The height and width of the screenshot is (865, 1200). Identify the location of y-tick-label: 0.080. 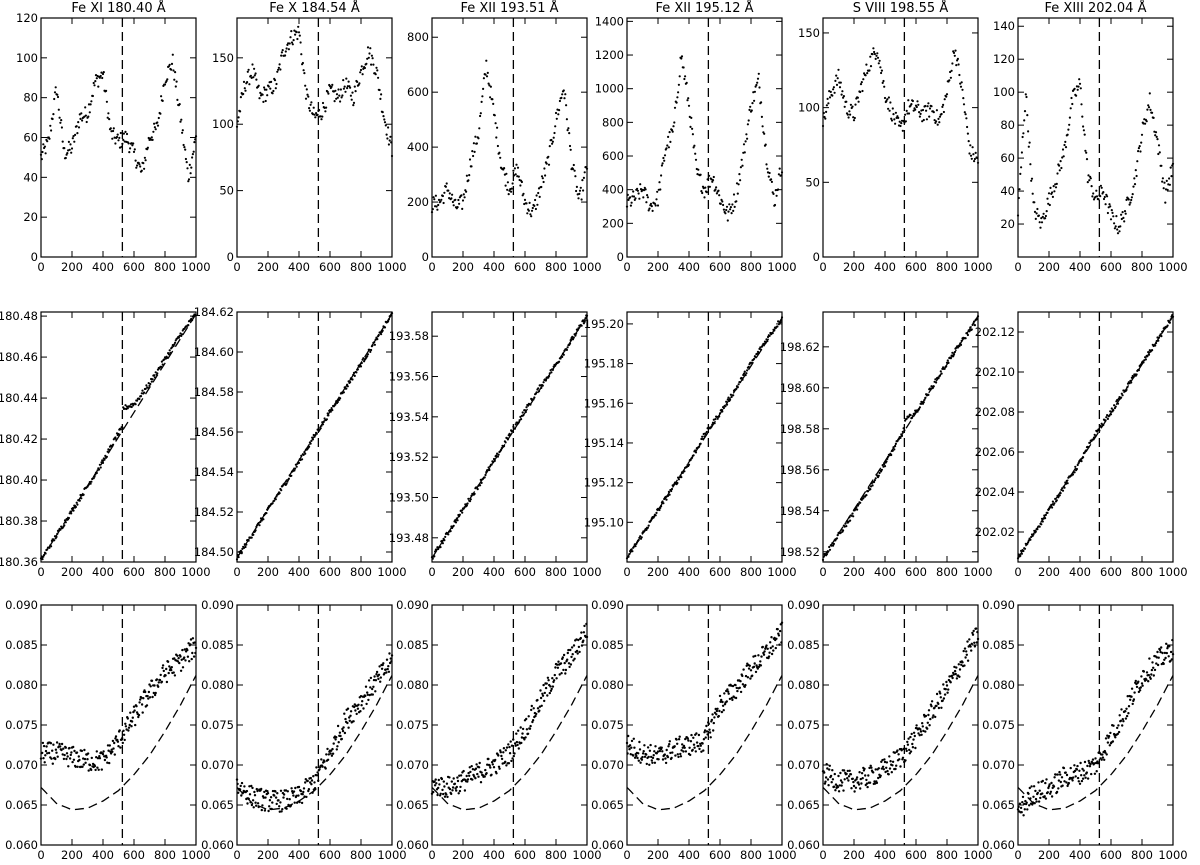
(803, 685).